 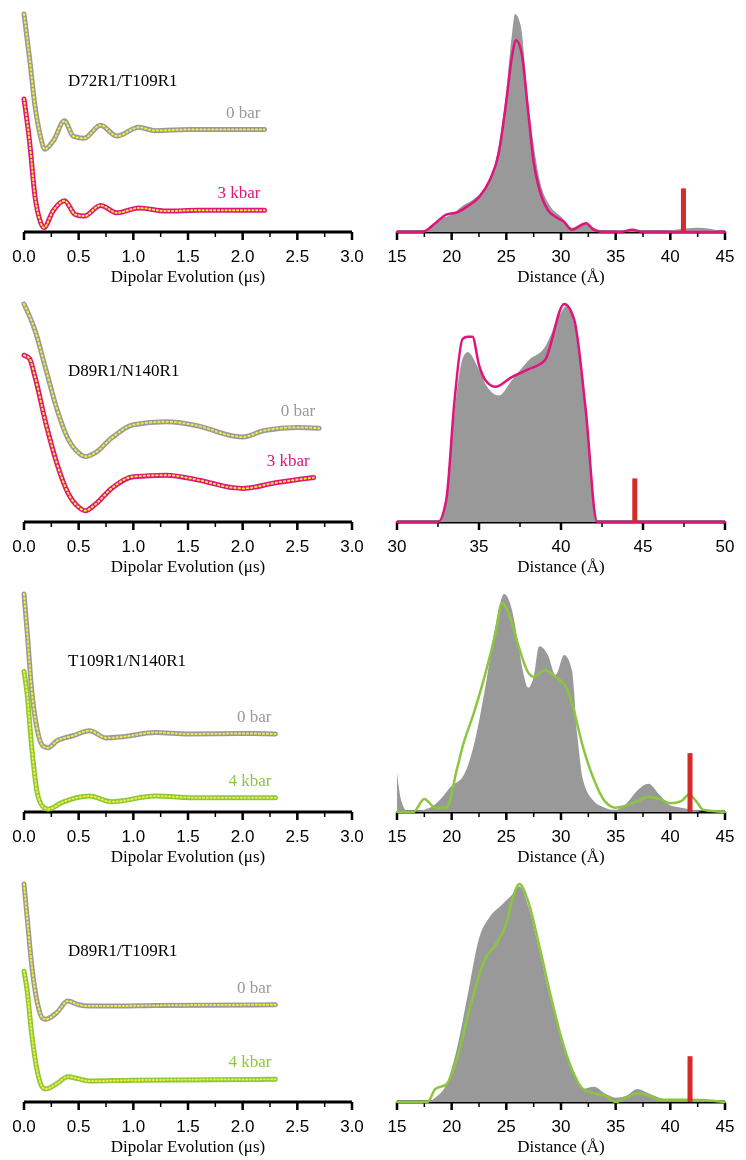 What do you see at coordinates (123, 950) in the screenshot?
I see `annotation: D89R1/T109R1` at bounding box center [123, 950].